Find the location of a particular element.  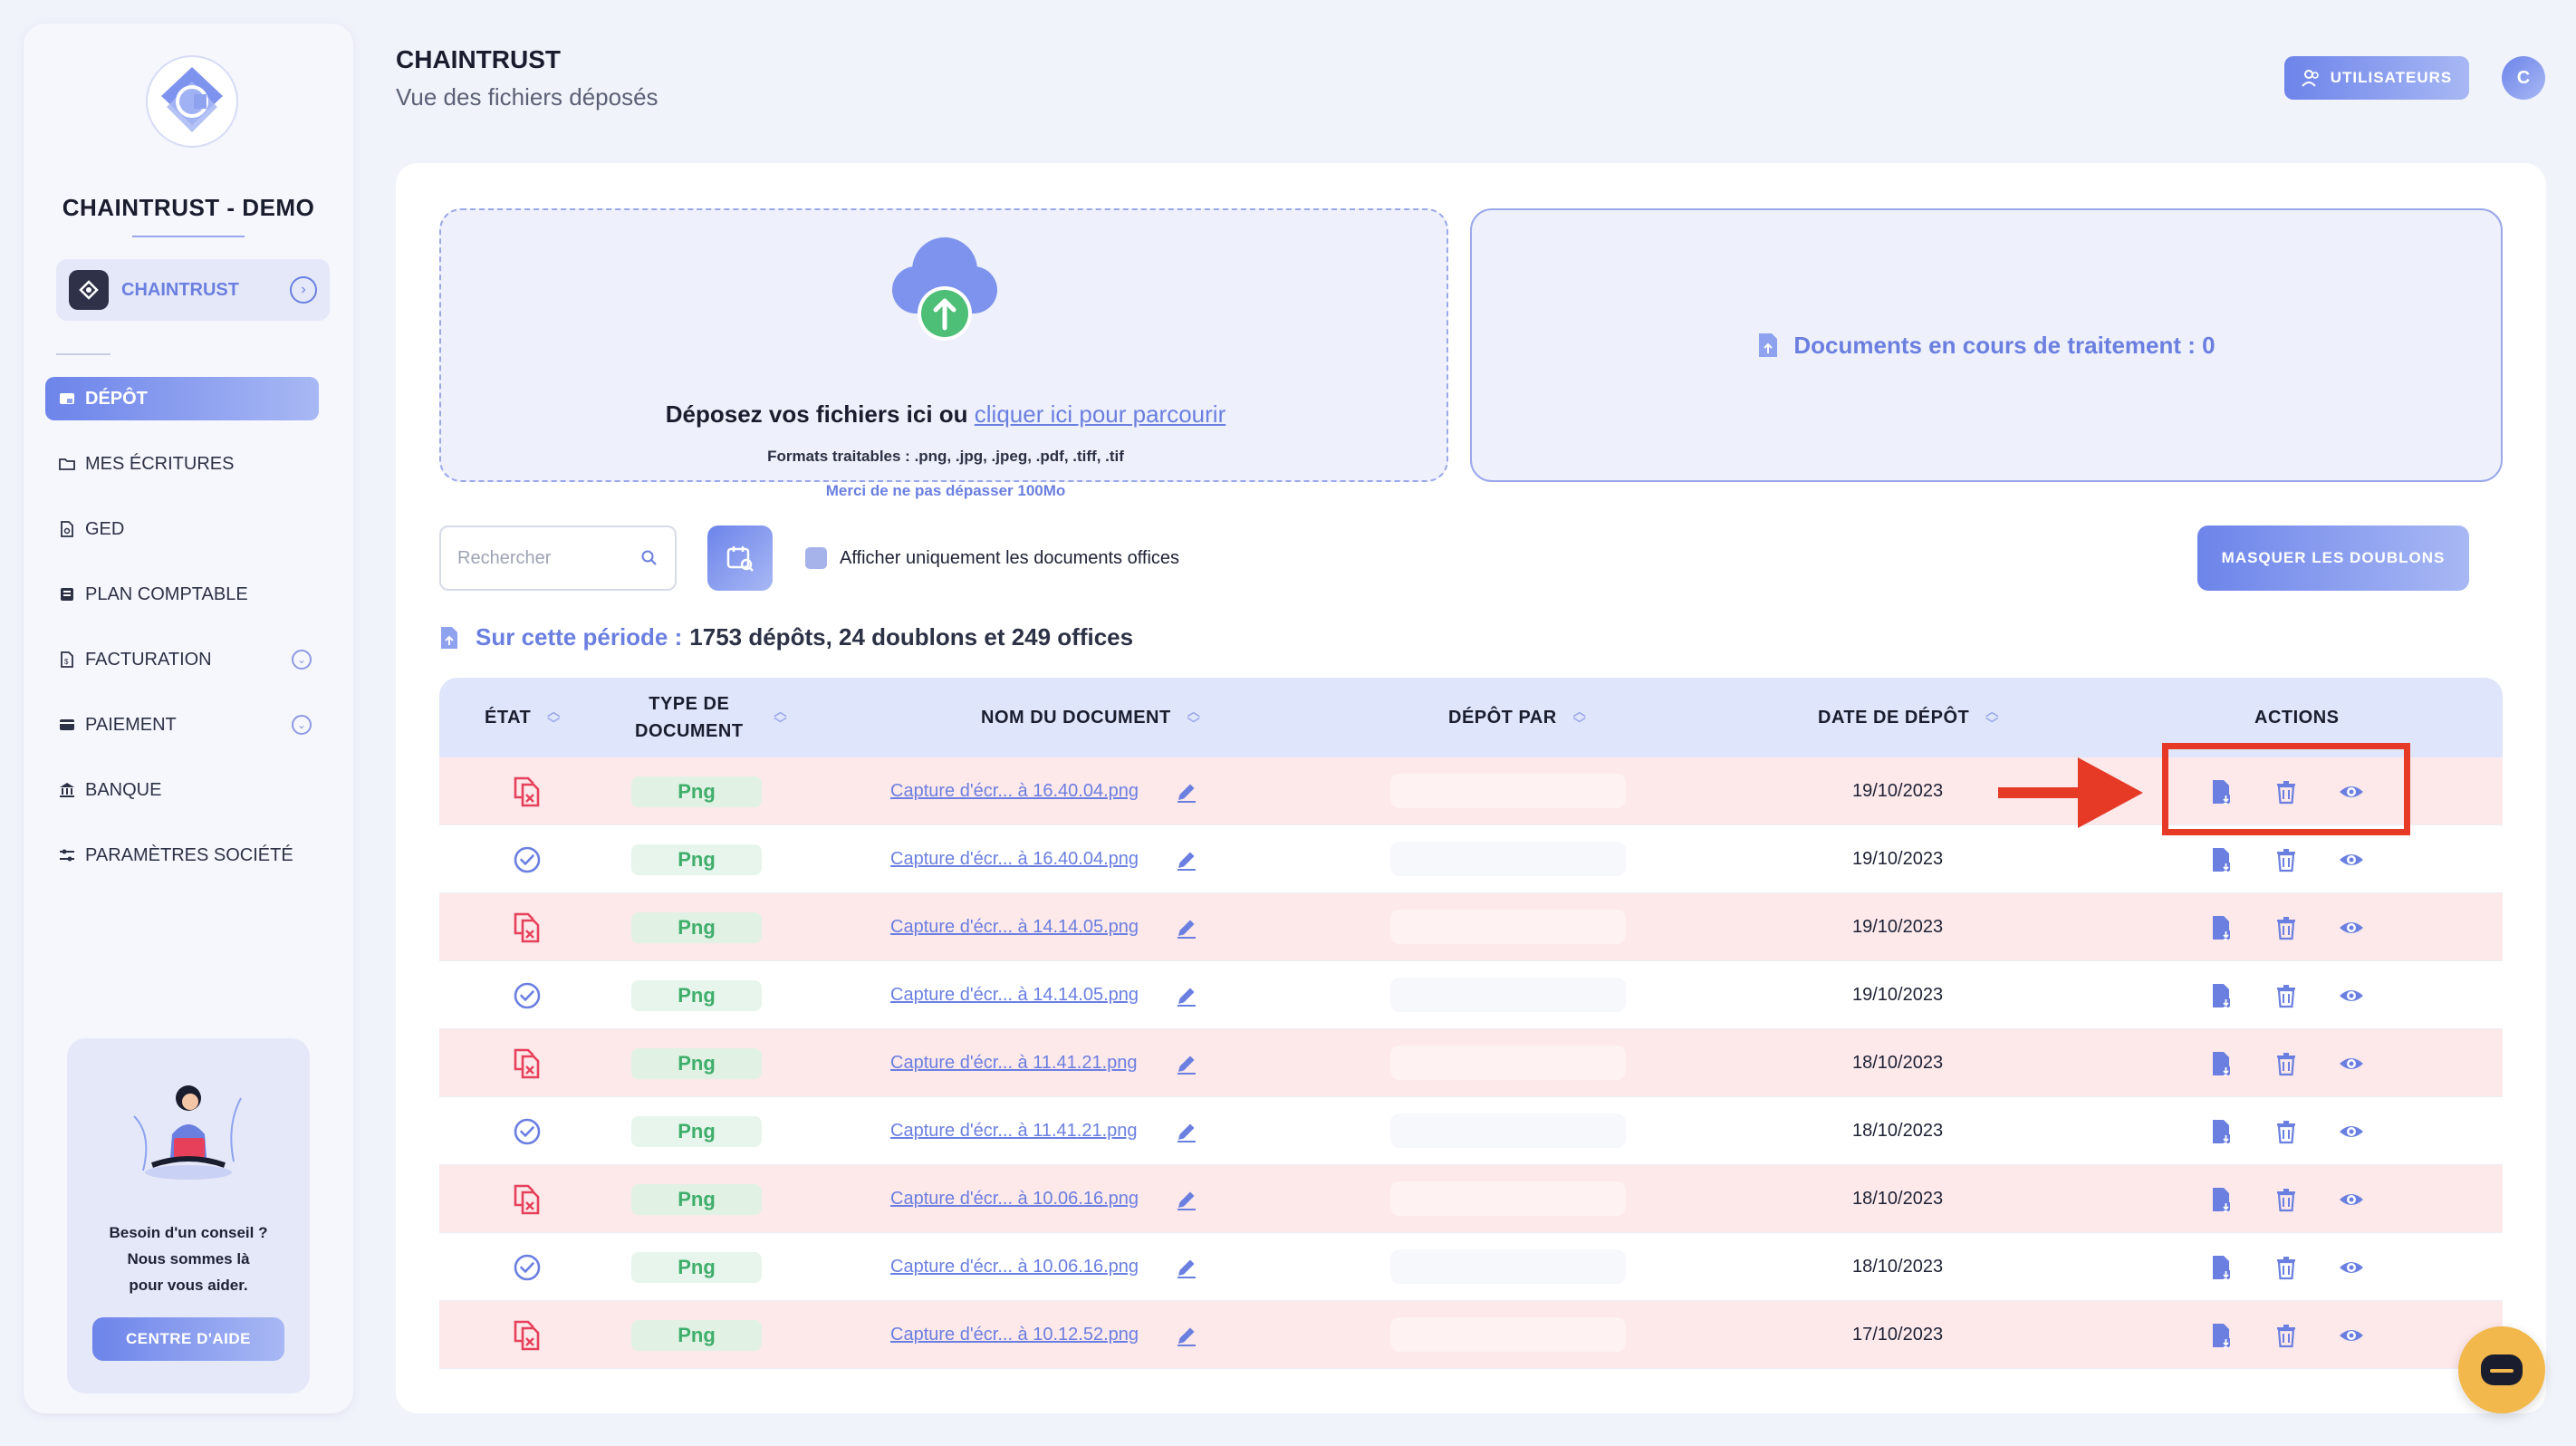

date-filter-button is located at coordinates (740, 558).